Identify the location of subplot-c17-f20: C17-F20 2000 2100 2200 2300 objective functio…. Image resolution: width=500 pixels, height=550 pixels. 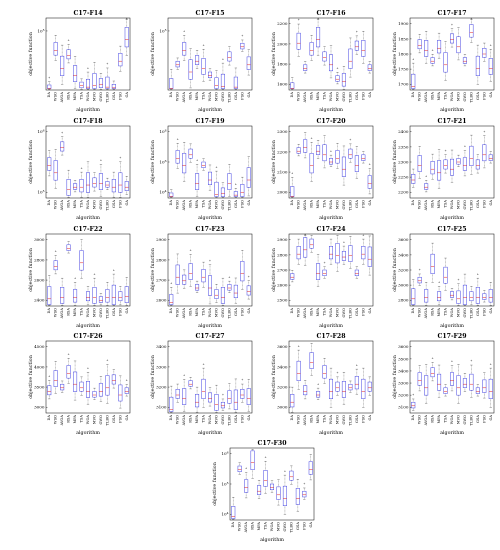
(322, 169).